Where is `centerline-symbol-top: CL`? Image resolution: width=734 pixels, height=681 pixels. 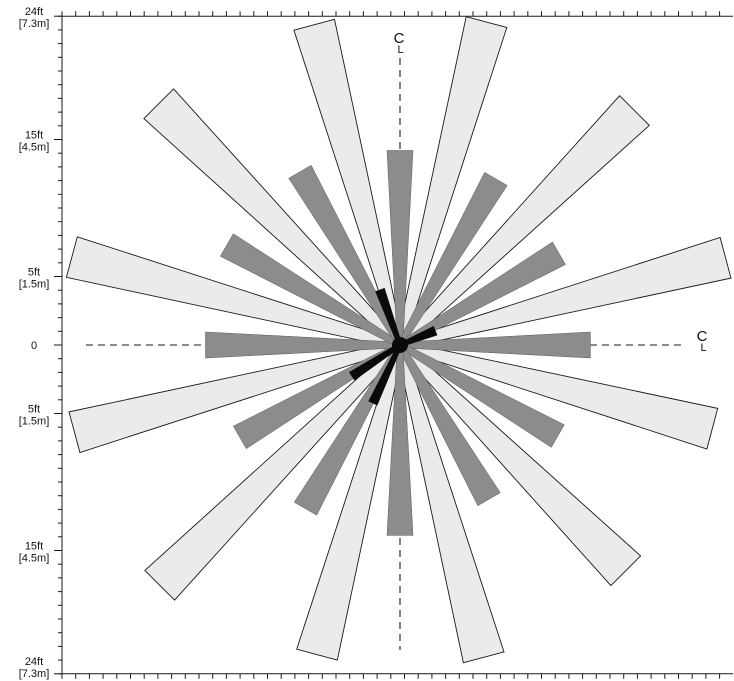 centerline-symbol-top: CL is located at coordinates (399, 43).